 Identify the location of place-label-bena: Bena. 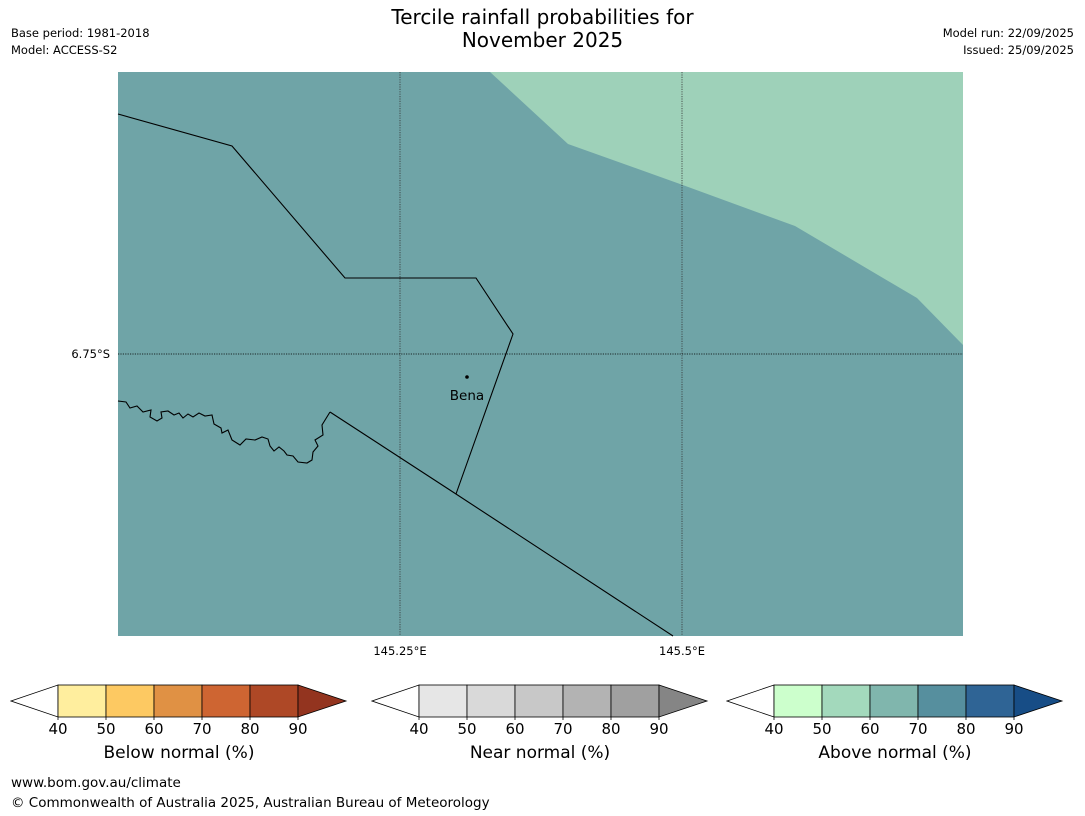
(467, 396).